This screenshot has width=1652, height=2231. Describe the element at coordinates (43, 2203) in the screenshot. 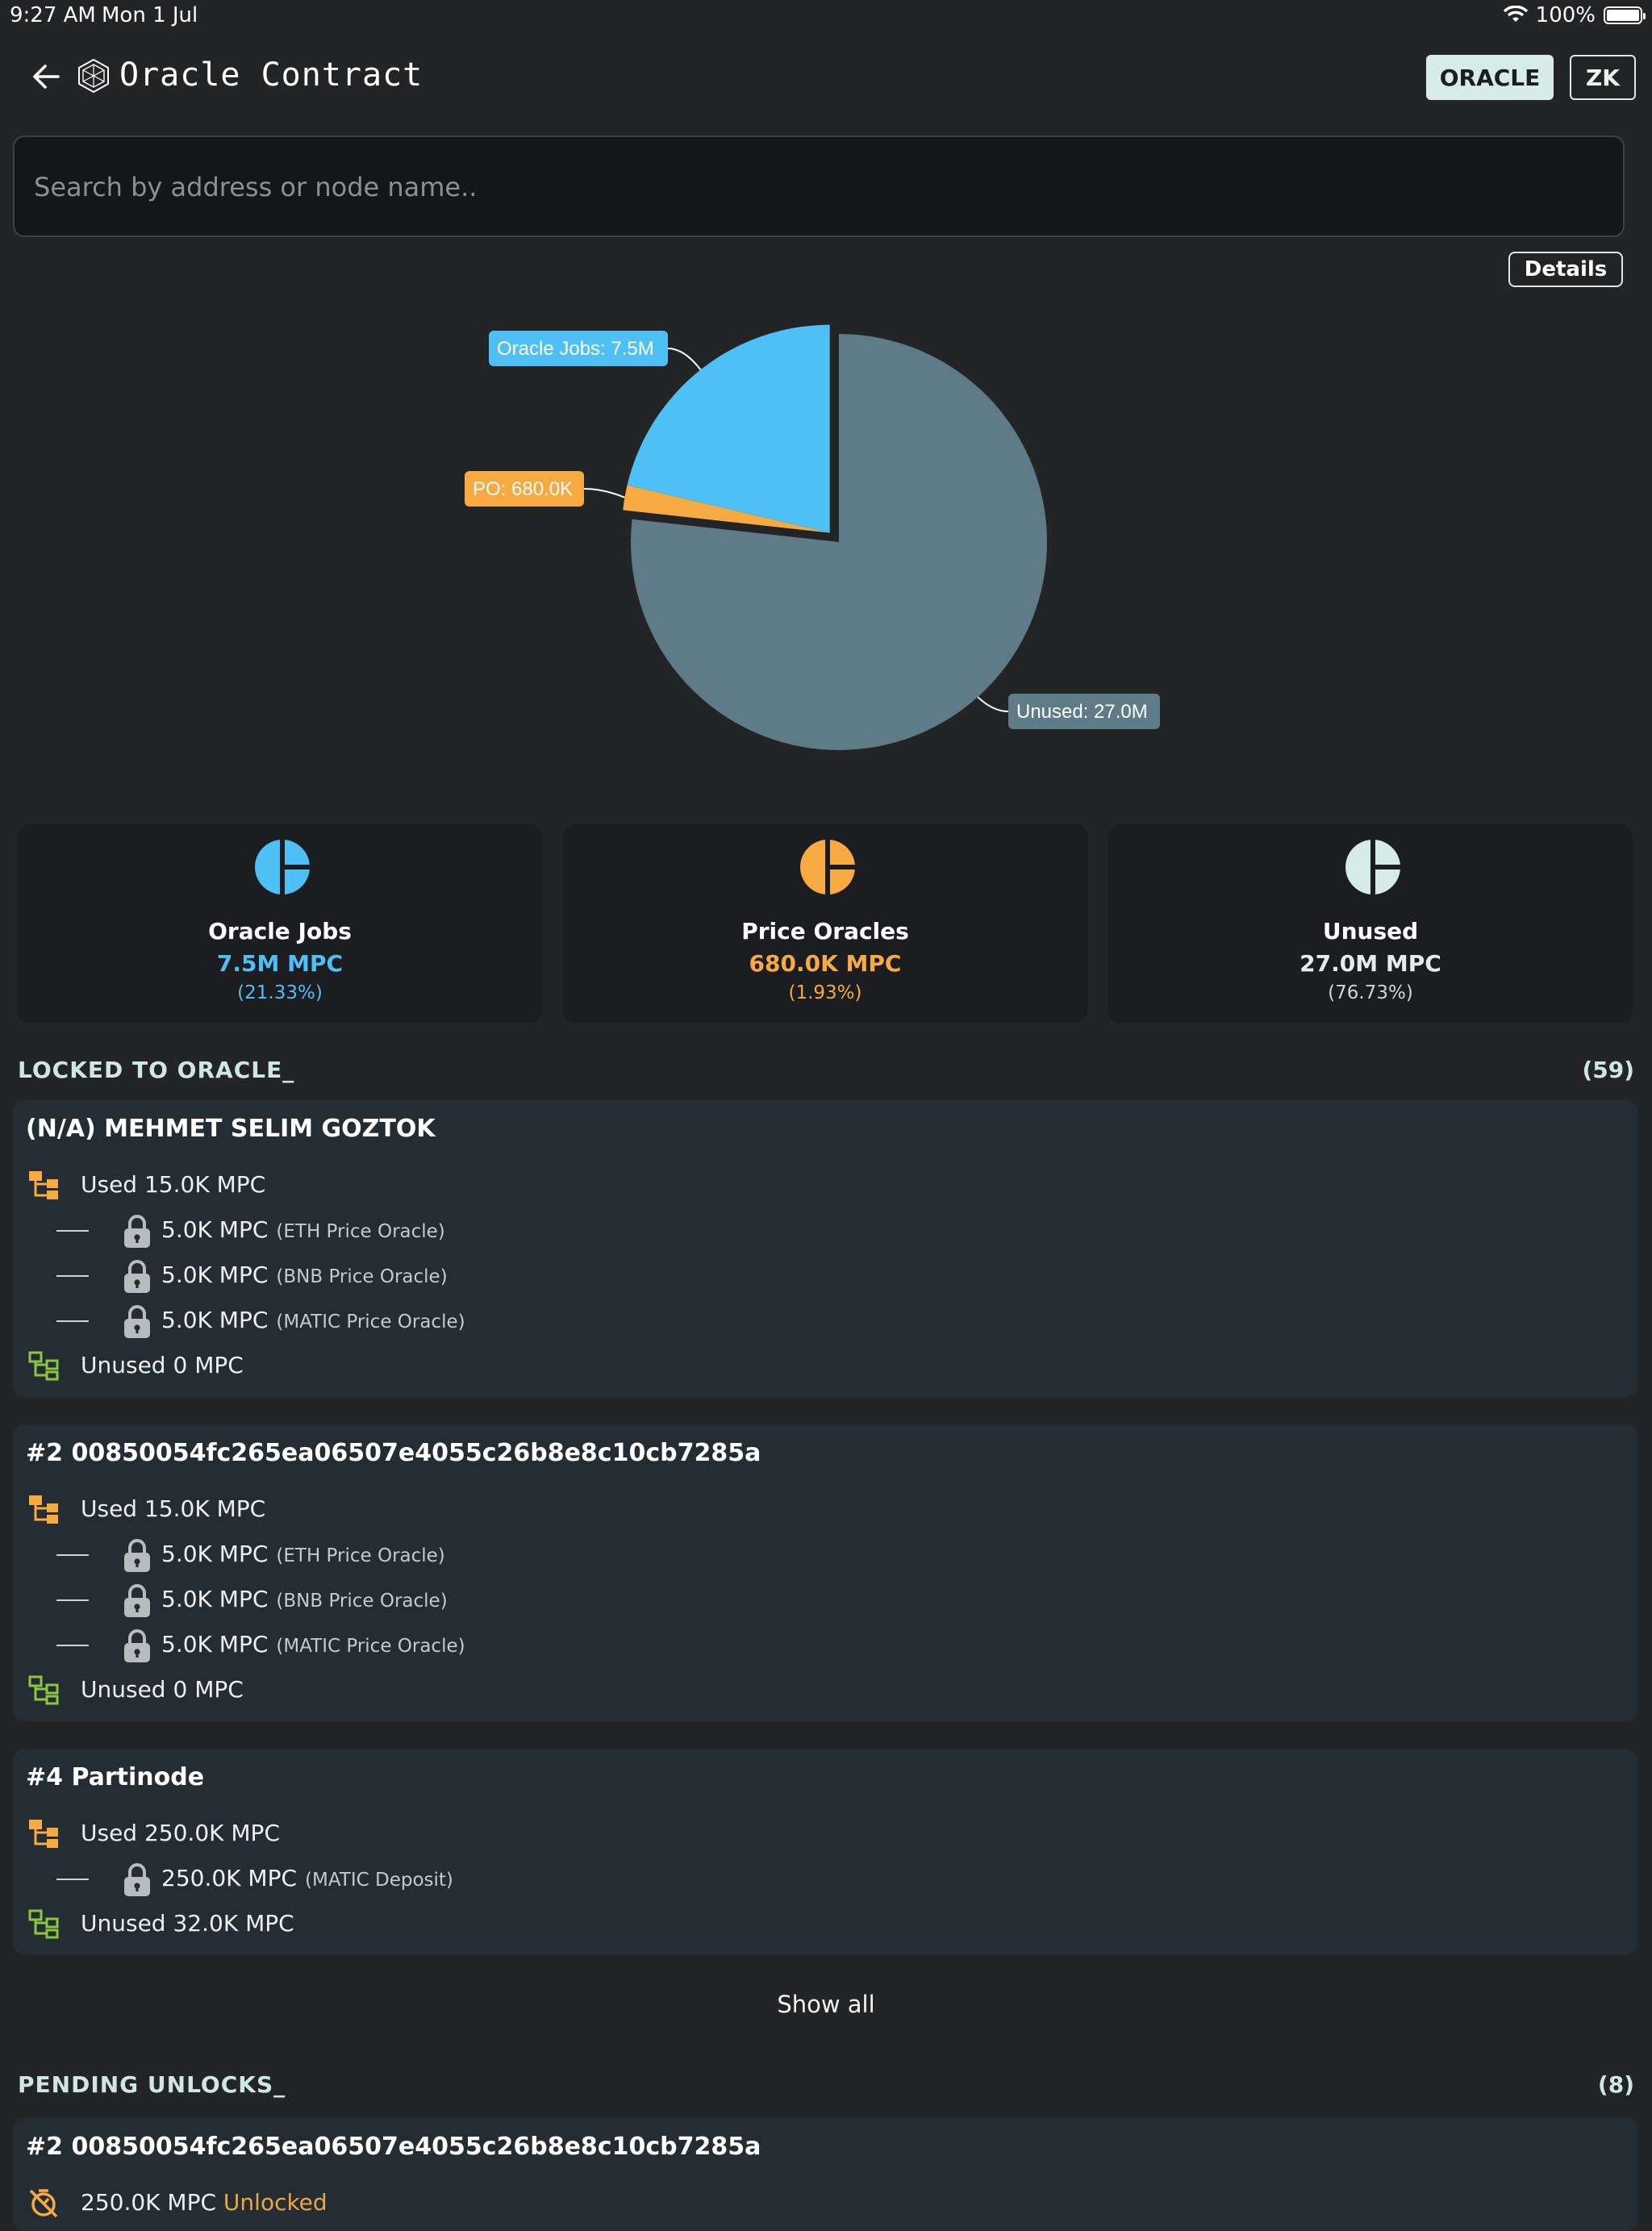

I see `unlocking-timer-icon` at that location.